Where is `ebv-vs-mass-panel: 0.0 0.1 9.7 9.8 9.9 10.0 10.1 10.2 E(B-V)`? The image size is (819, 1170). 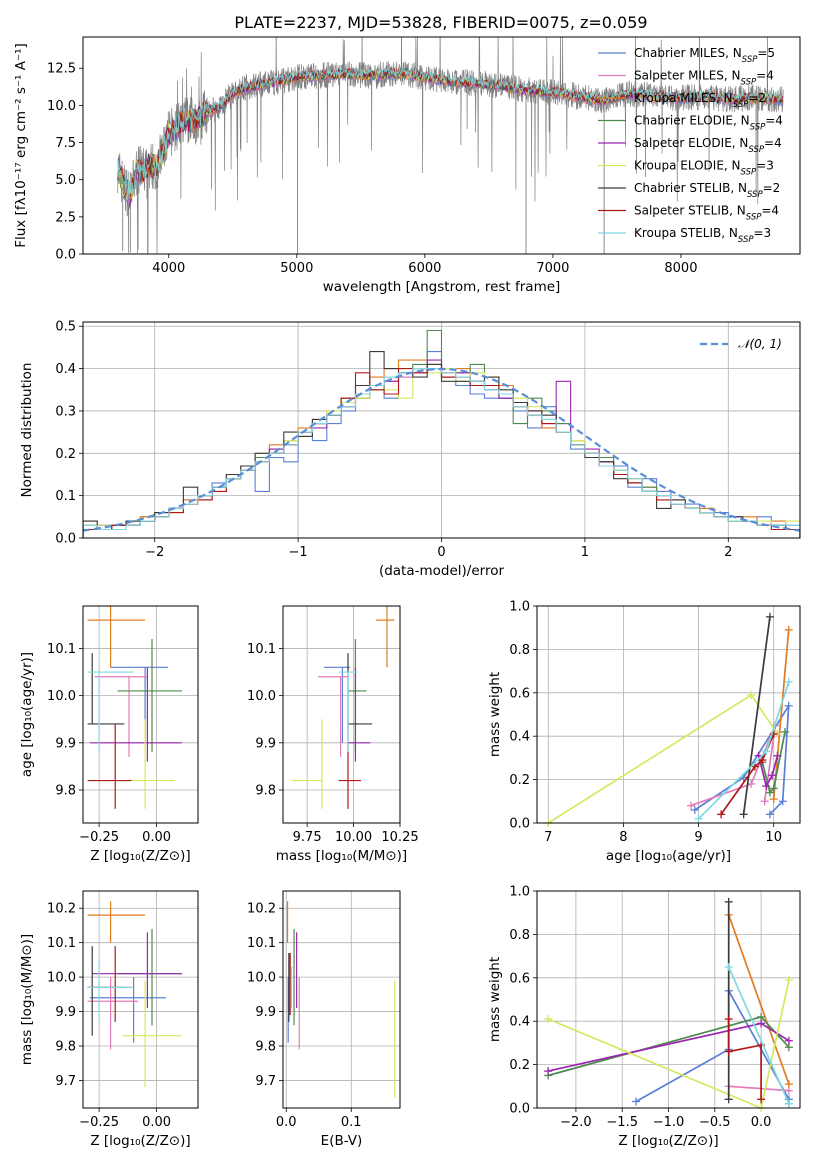 ebv-vs-mass-panel: 0.0 0.1 9.7 9.8 9.9 10.0 10.1 10.2 E(B-V) is located at coordinates (324, 1019).